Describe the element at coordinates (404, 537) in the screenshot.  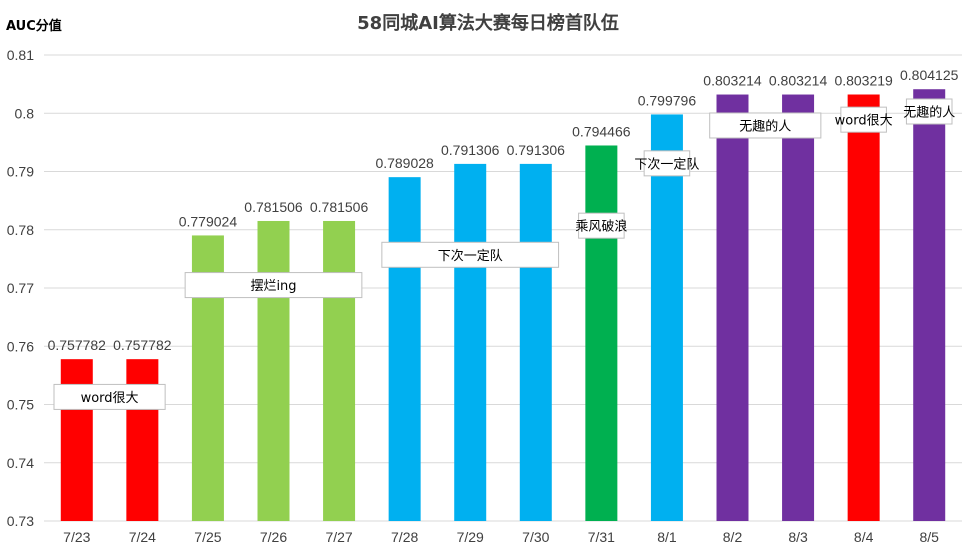
I see `x-tick-label: 7/28` at that location.